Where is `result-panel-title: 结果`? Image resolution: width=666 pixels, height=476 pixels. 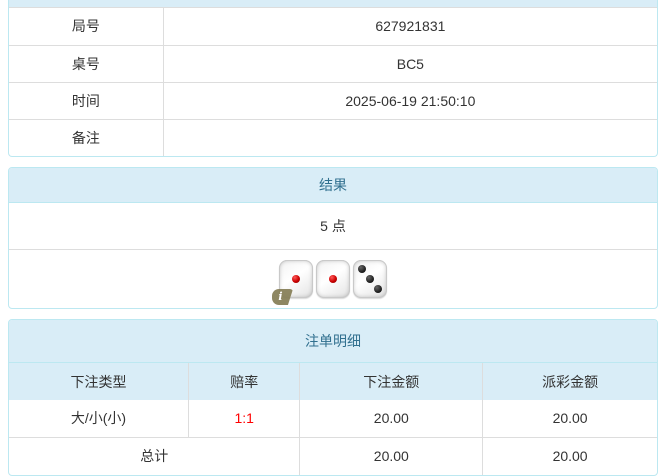 result-panel-title: 结果 is located at coordinates (333, 185).